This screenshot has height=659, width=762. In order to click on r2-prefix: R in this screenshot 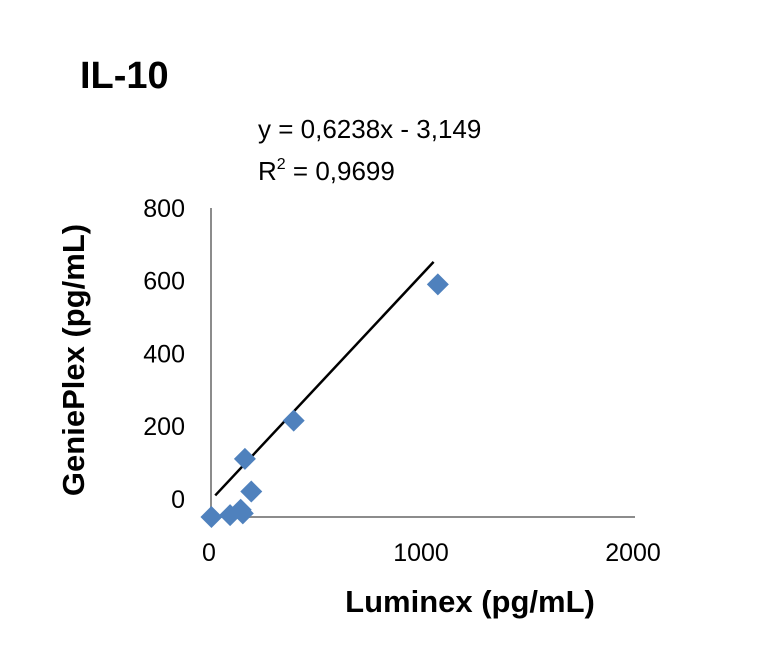, I will do `click(267, 171)`.